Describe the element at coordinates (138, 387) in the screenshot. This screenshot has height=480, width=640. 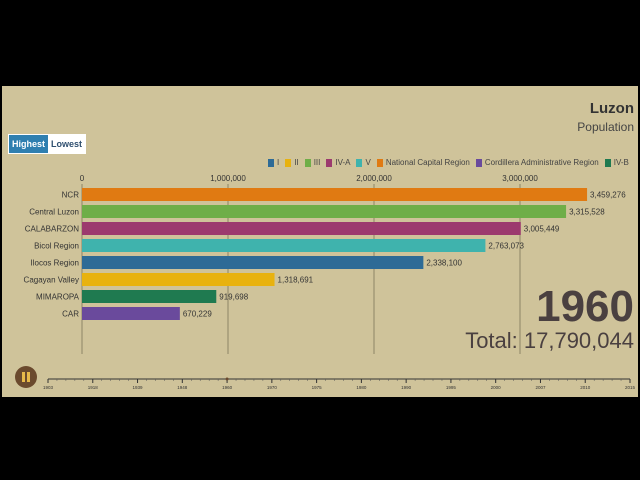
I see `timeline-label: 1939` at that location.